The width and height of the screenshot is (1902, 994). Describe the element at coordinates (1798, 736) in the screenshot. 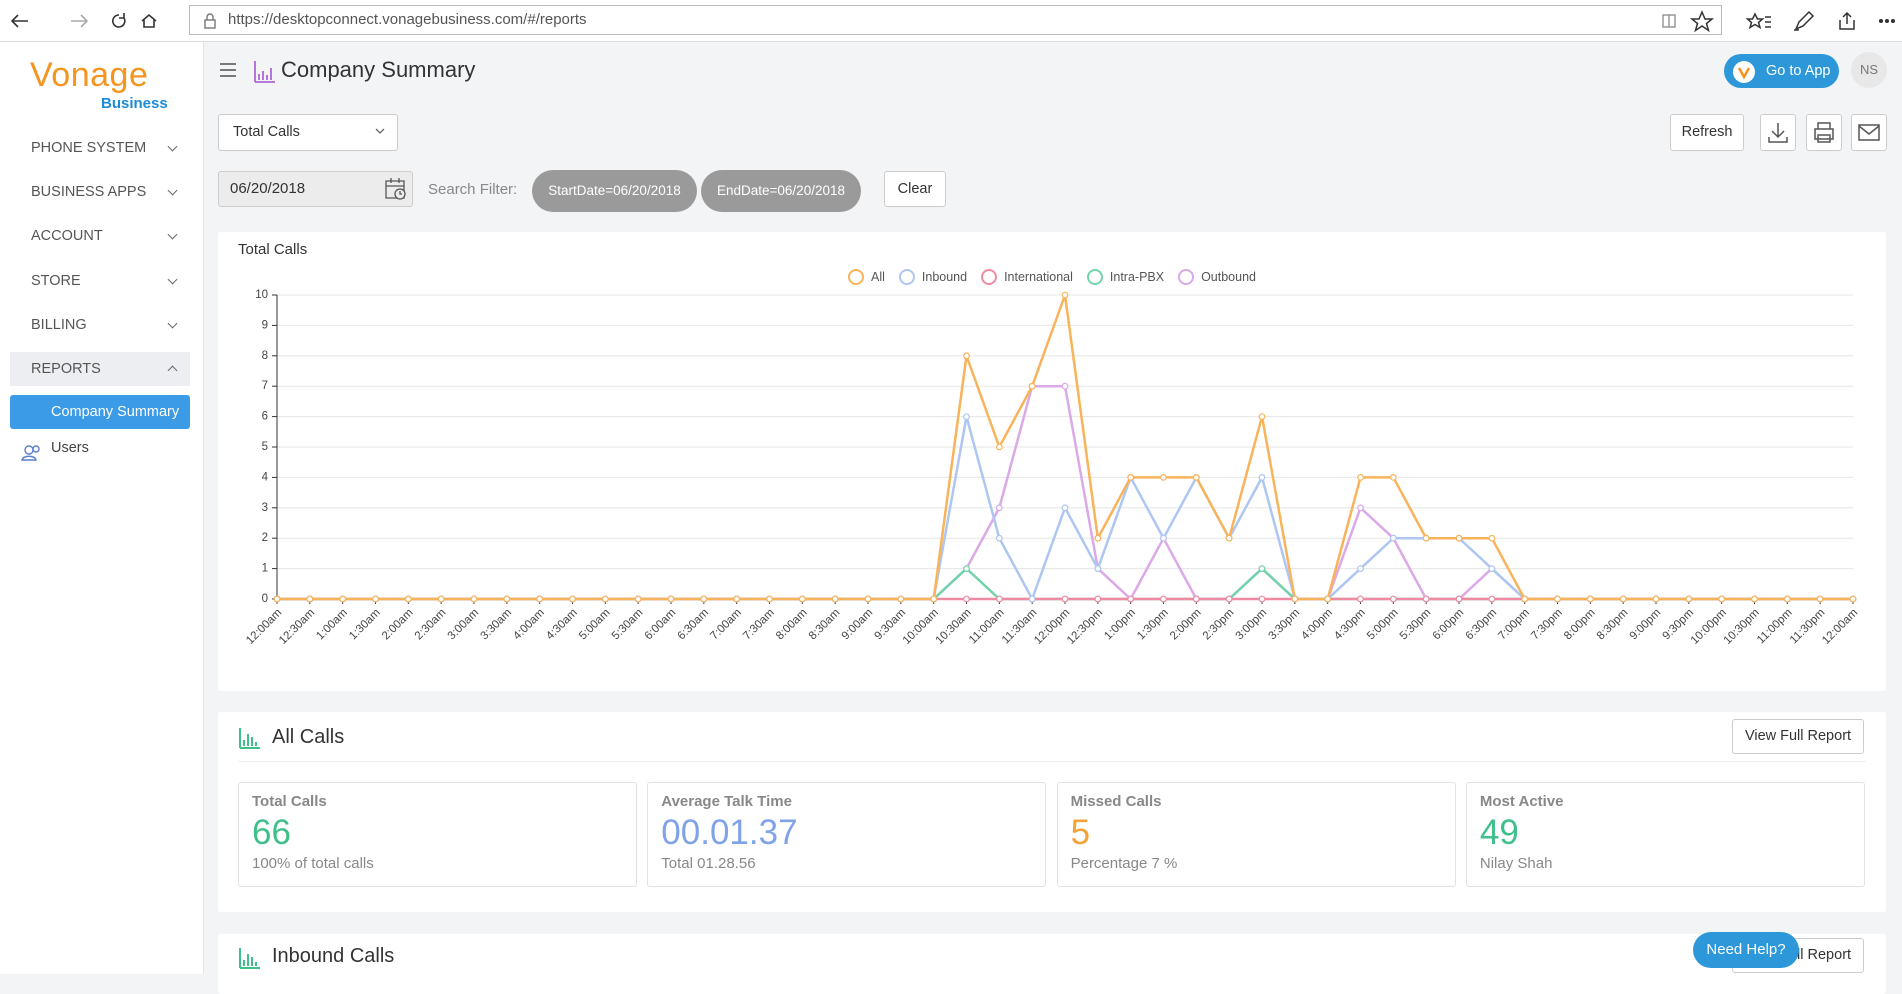

I see `view-full-report-button: View Full Report` at that location.